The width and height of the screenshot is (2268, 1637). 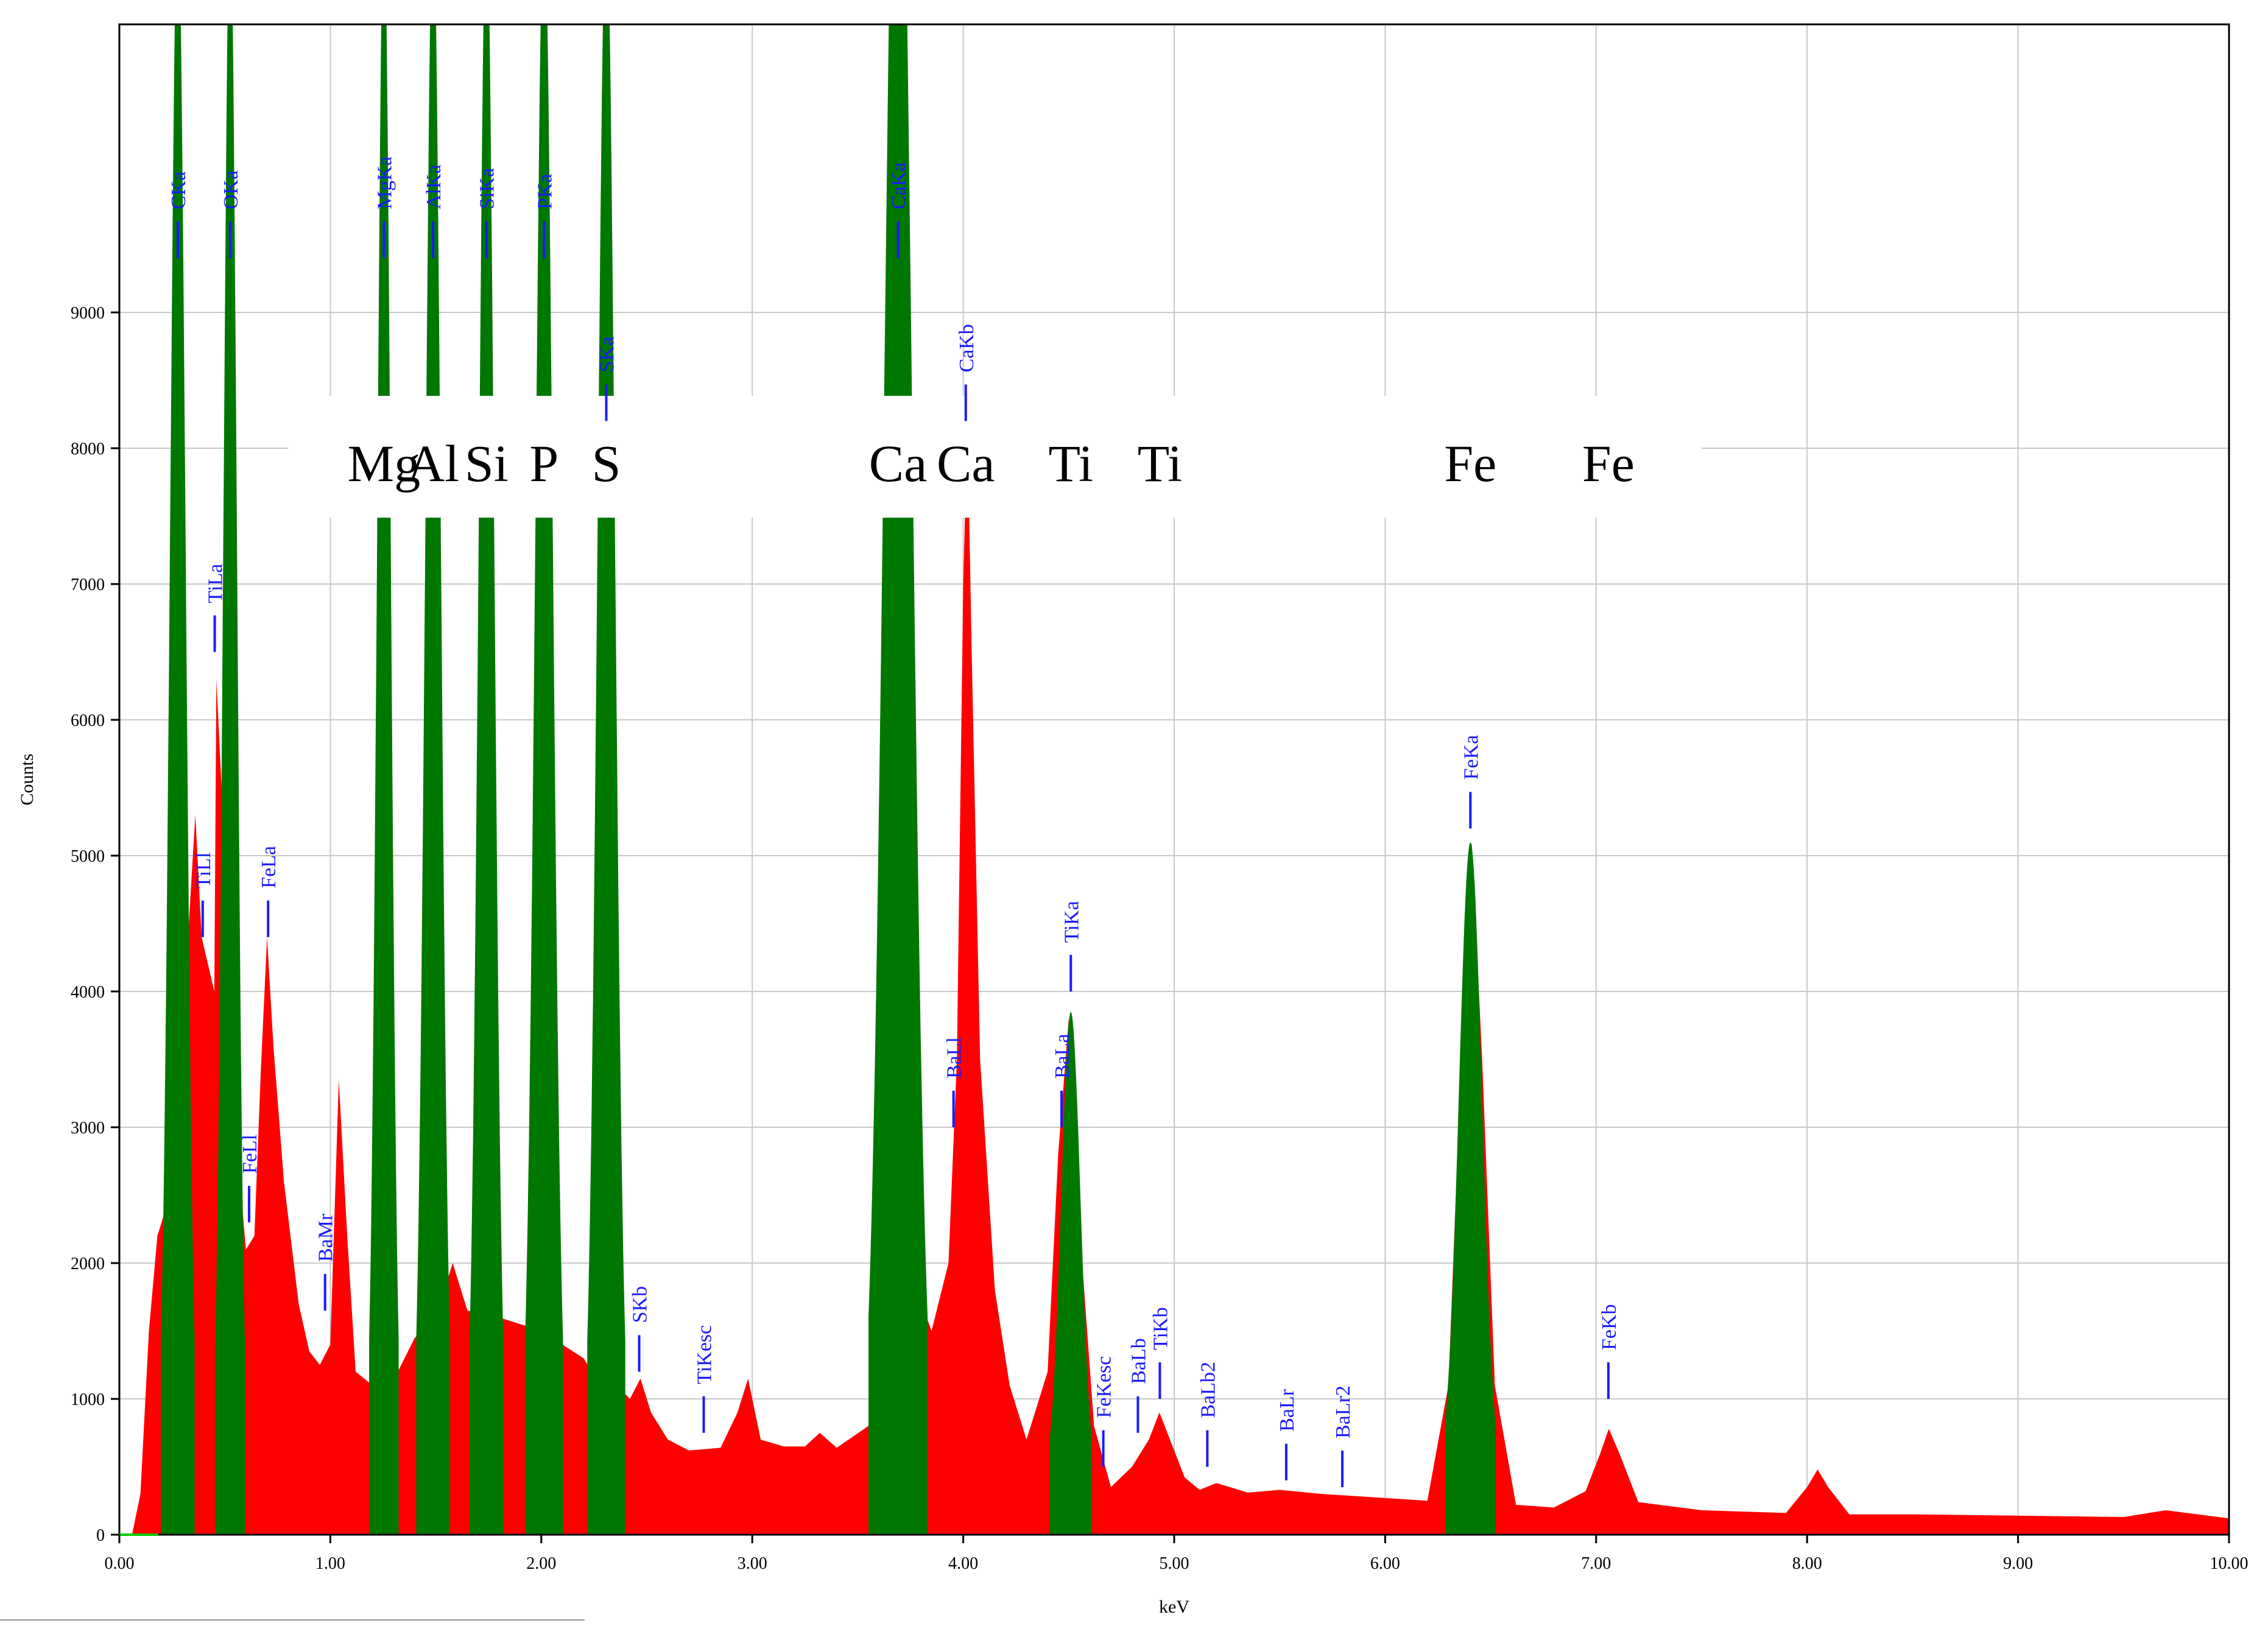 I want to click on peak-label: TiLa, so click(x=216, y=584).